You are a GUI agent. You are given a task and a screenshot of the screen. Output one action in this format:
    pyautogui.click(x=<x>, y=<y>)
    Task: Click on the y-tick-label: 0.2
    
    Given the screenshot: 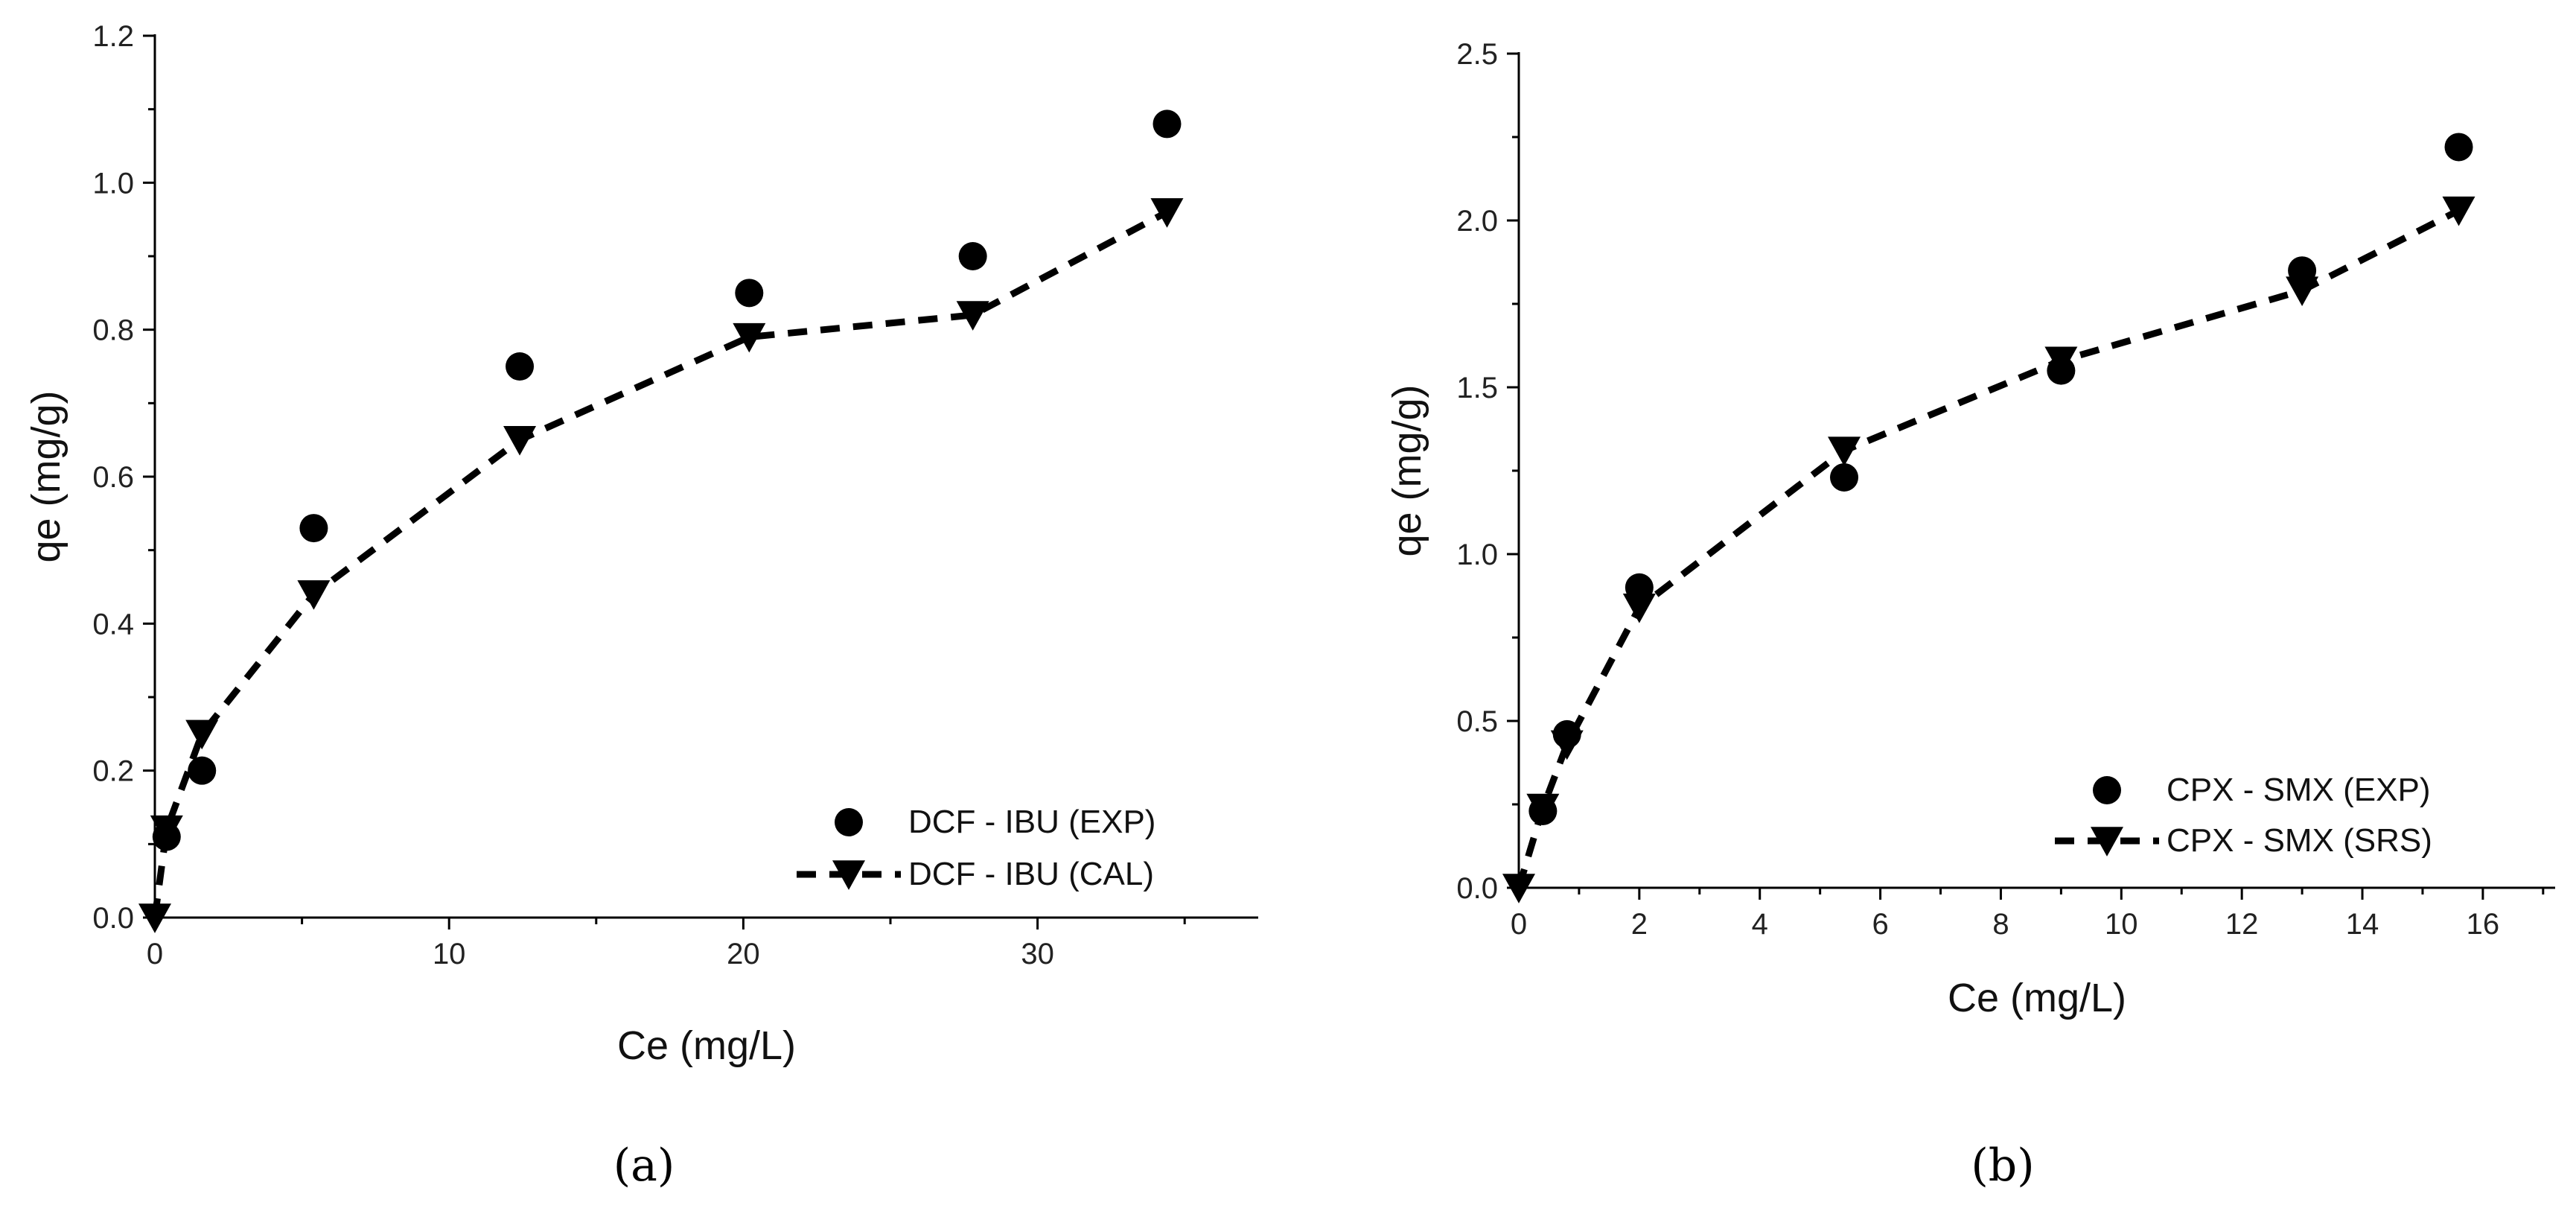 What is the action you would take?
    pyautogui.click(x=113, y=771)
    